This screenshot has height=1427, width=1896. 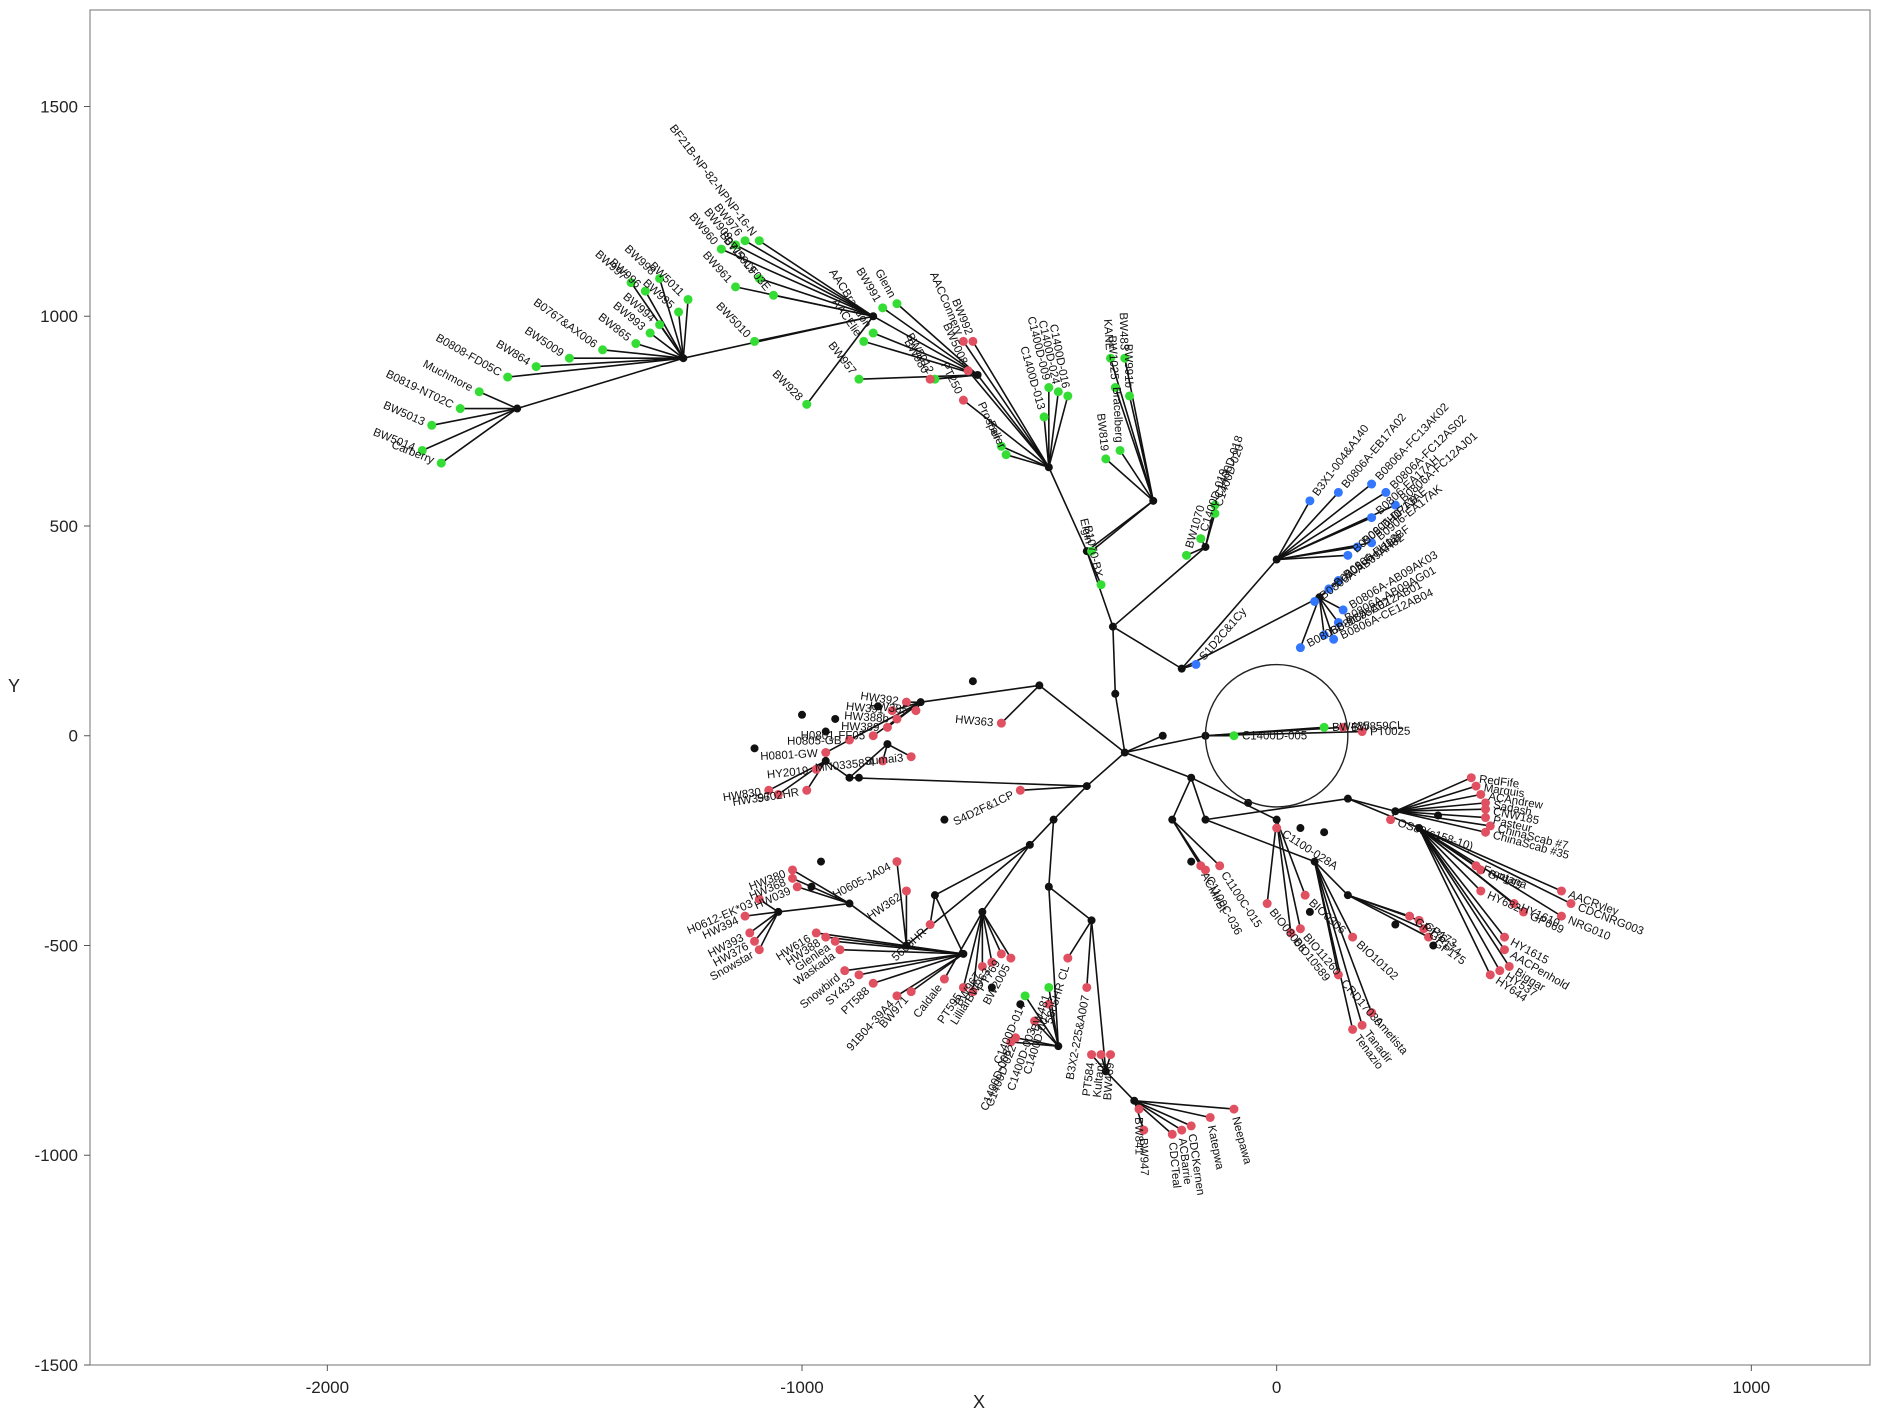 I want to click on y-tick-label: 500, so click(x=64, y=526).